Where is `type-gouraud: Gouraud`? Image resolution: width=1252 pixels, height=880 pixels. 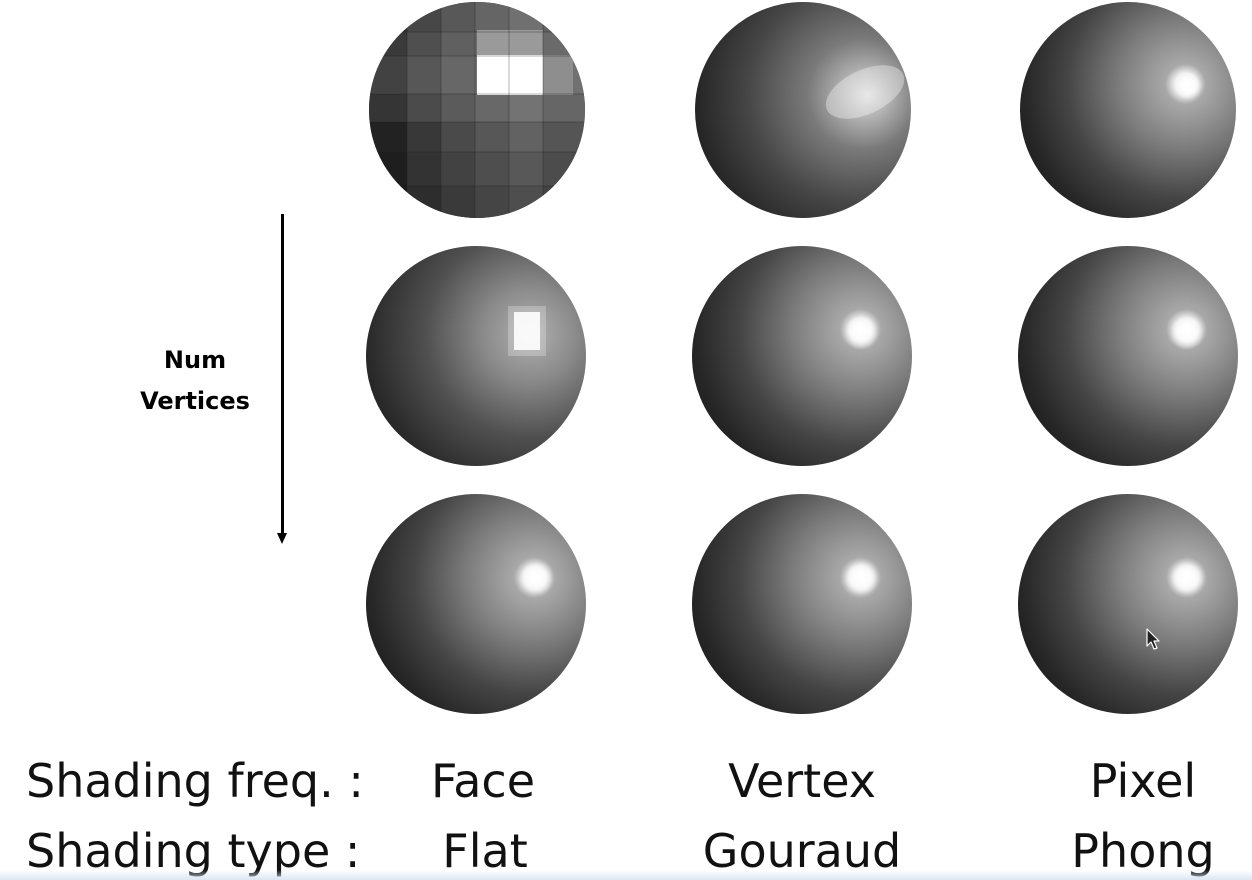 type-gouraud: Gouraud is located at coordinates (802, 851).